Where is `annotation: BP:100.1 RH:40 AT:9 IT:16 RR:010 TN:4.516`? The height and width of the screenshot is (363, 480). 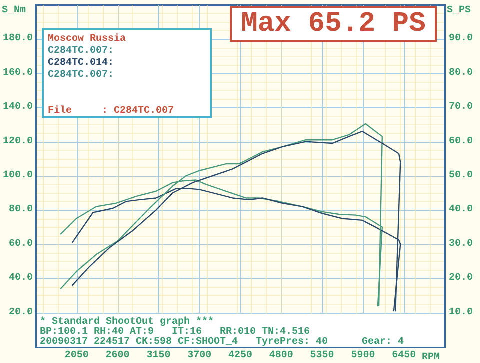 annotation: BP:100.1 RH:40 AT:9 IT:16 RR:010 TN:4.516 is located at coordinates (175, 332).